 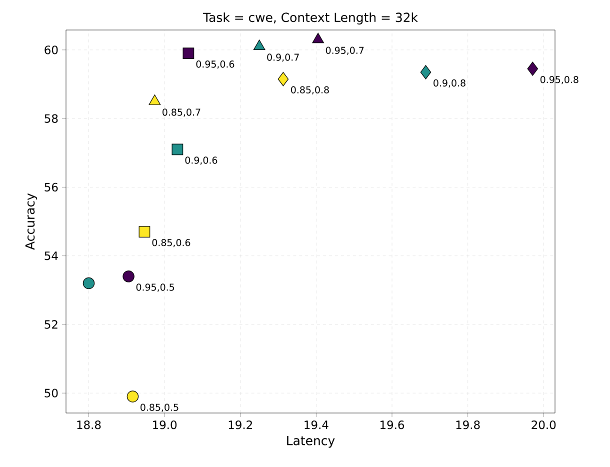 What do you see at coordinates (215, 64) in the screenshot?
I see `annotation: 0.95,0.6` at bounding box center [215, 64].